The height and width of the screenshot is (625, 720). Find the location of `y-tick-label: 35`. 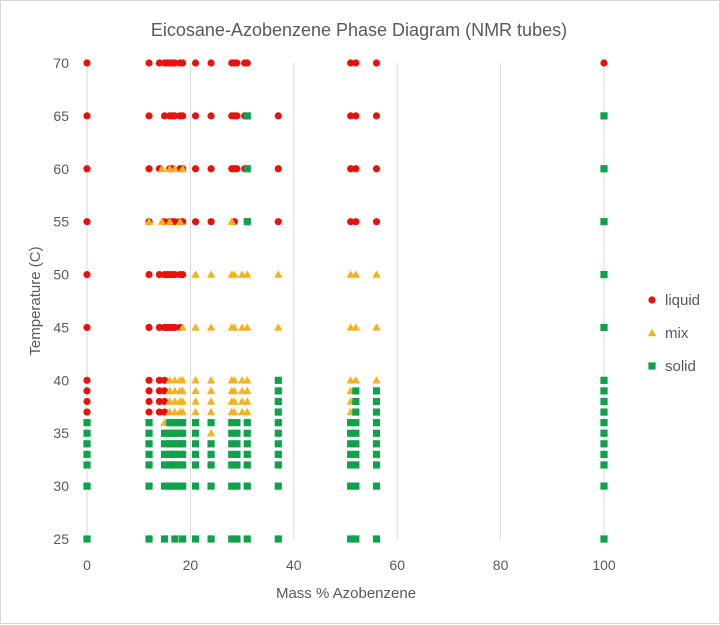

y-tick-label: 35 is located at coordinates (61, 433).